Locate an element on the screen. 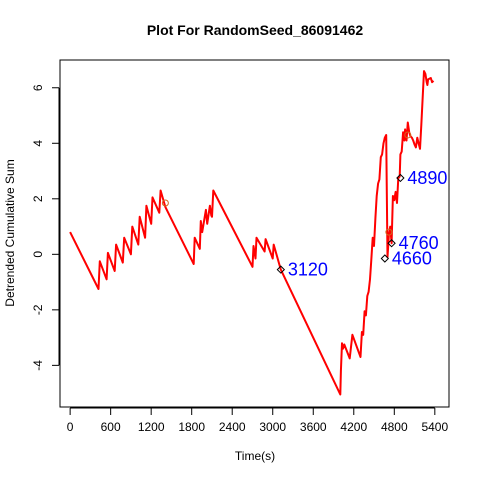 The height and width of the screenshot is (480, 480). x-tick-label: 4800 is located at coordinates (394, 427).